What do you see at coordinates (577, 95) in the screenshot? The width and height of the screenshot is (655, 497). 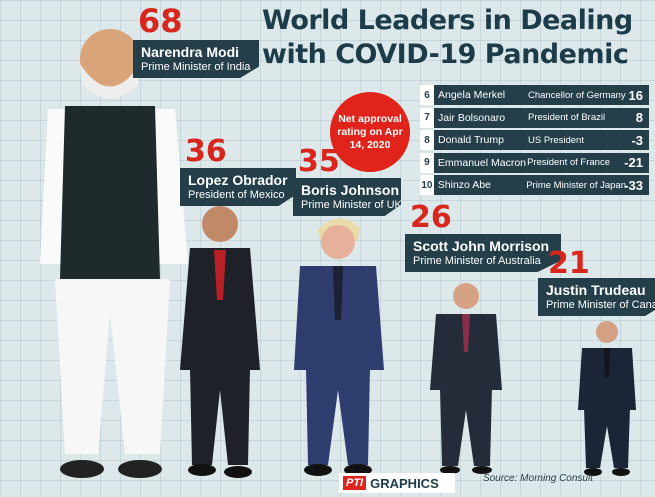 I see `row-title: Chancellor of Germany` at bounding box center [577, 95].